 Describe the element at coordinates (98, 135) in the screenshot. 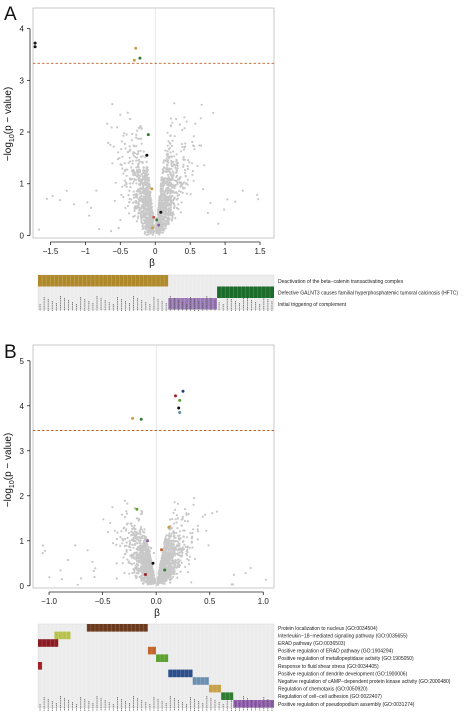

I see `panel-a-highlighted-points` at that location.